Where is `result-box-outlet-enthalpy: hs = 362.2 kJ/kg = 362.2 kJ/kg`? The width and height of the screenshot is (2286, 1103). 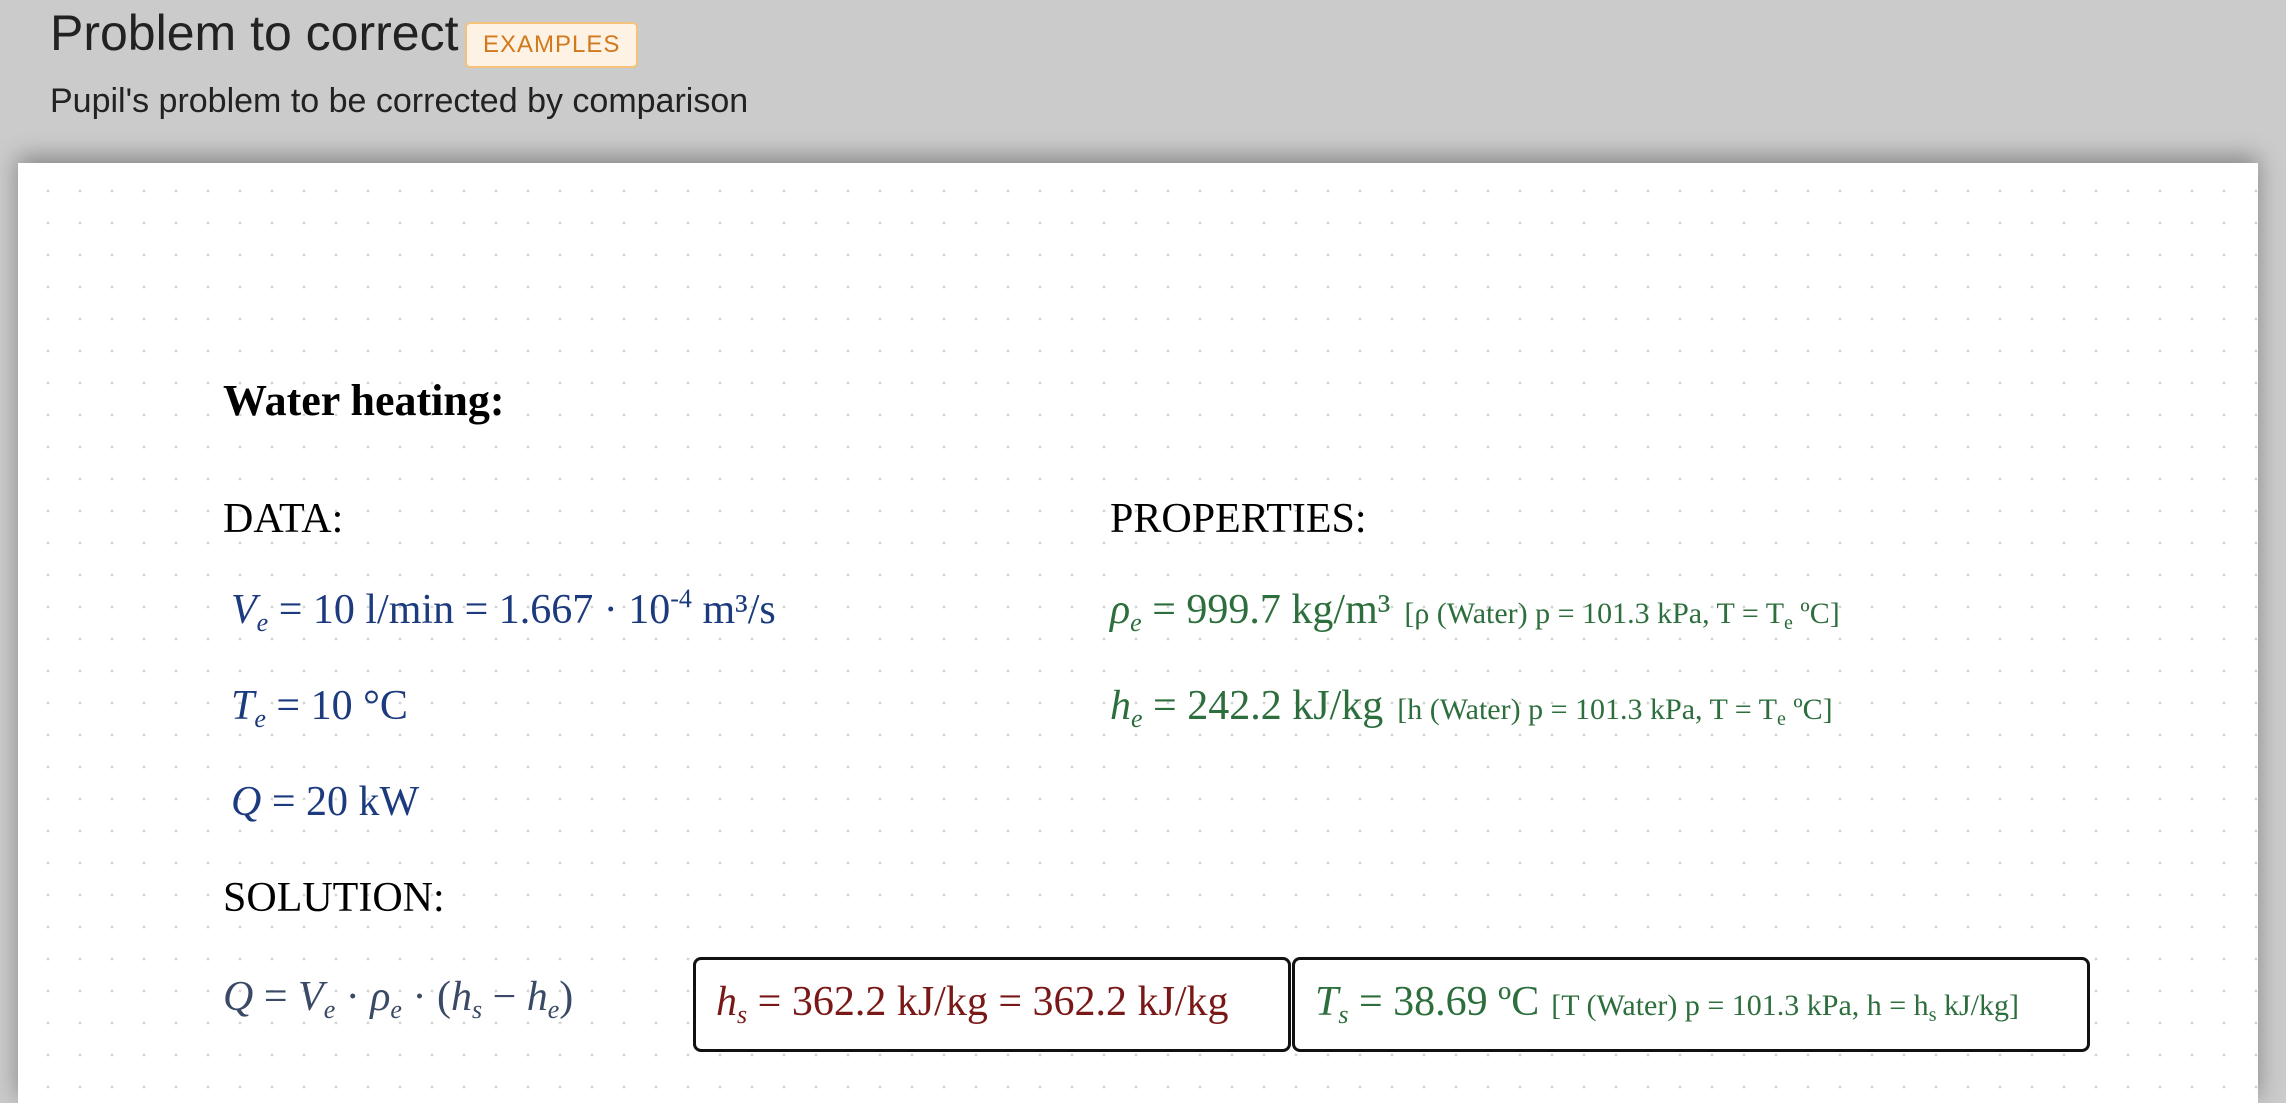
result-box-outlet-enthalpy: hs = 362.2 kJ/kg = 362.2 kJ/kg is located at coordinates (992, 1004).